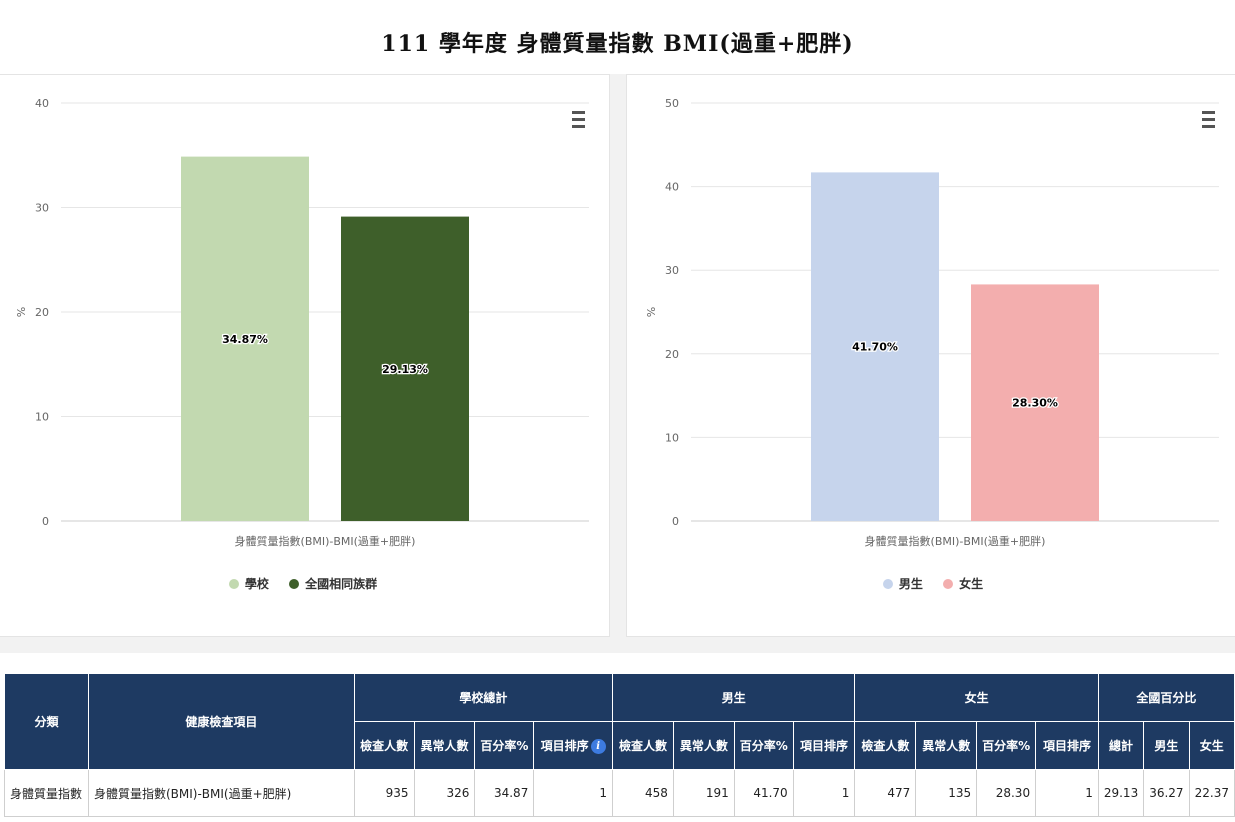 Image resolution: width=1235 pixels, height=822 pixels. Describe the element at coordinates (1211, 745) in the screenshot. I see `header-national-female: 女生` at that location.